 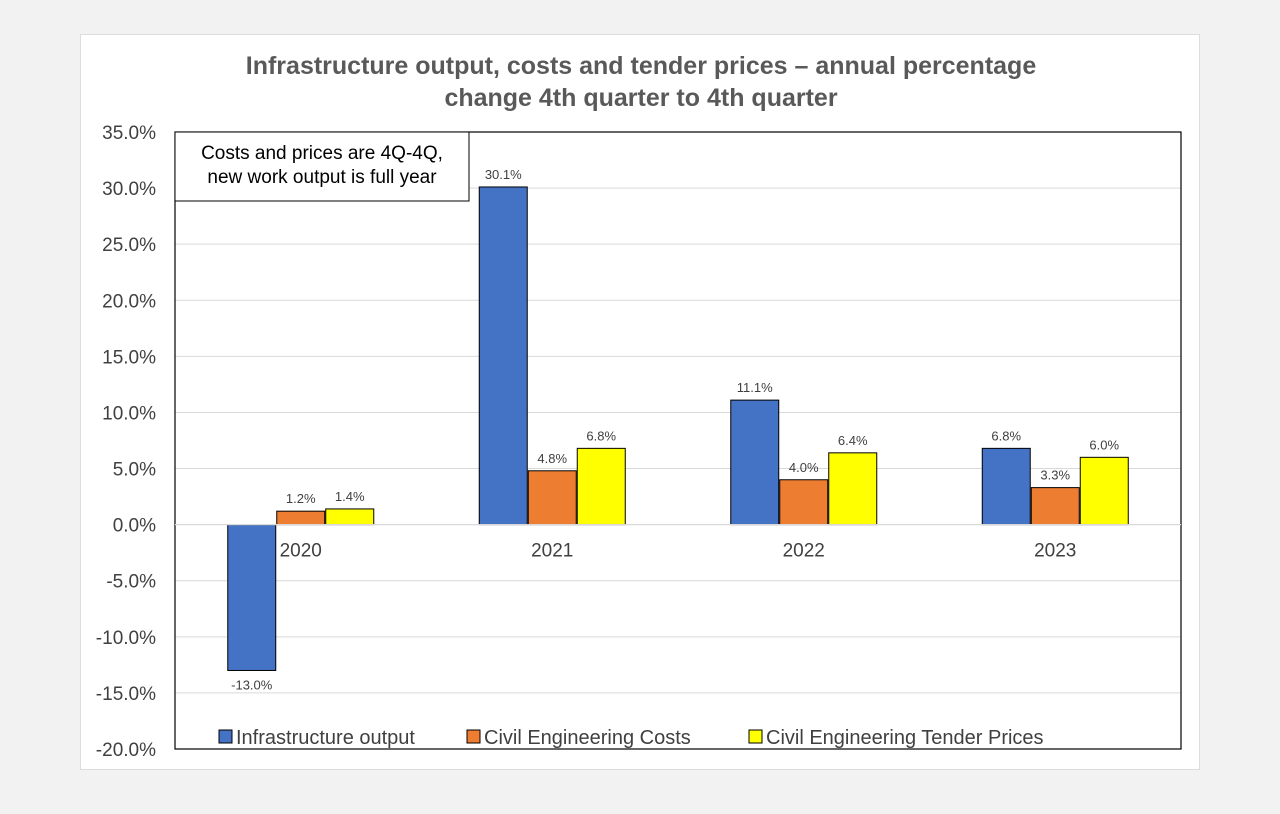 What do you see at coordinates (552, 458) in the screenshot?
I see `data-label: 4.8%` at bounding box center [552, 458].